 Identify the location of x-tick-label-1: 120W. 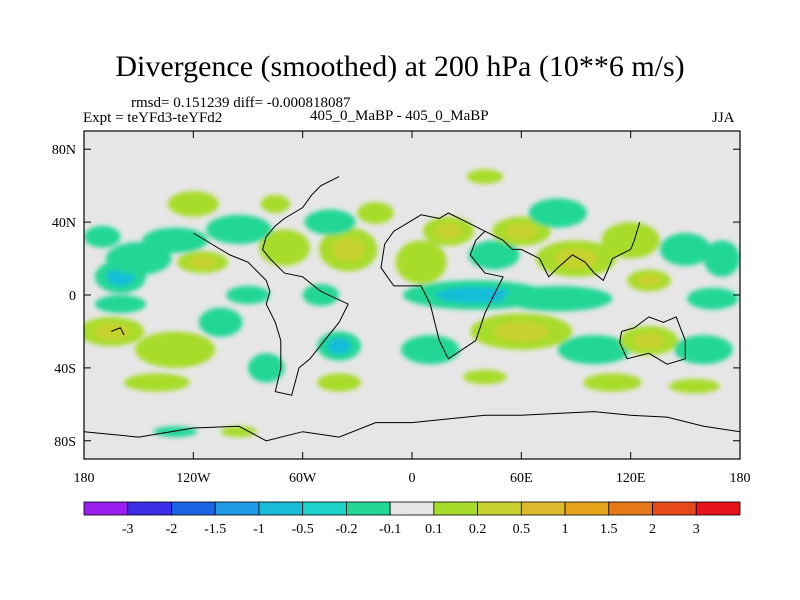
(193, 478).